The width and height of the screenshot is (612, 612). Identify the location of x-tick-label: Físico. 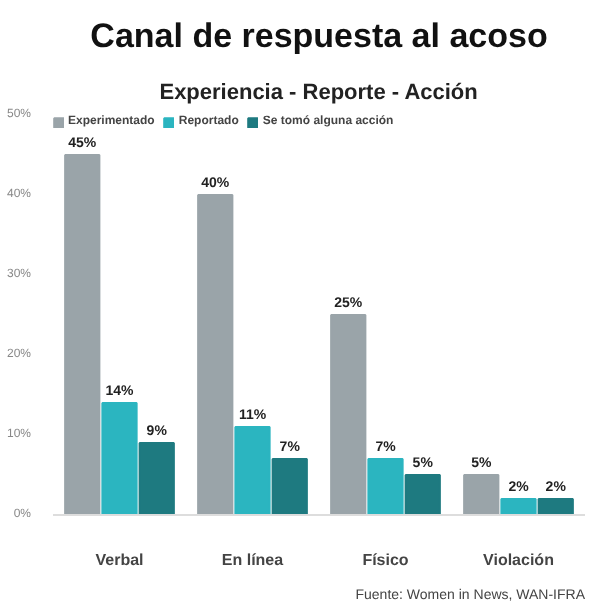
(385, 560).